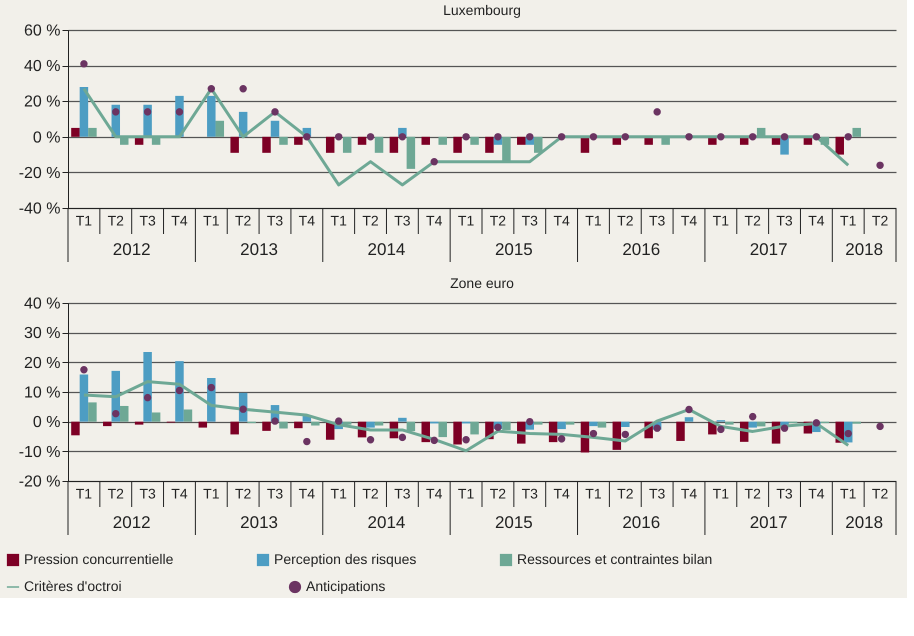  Describe the element at coordinates (42, 102) in the screenshot. I see `y-tick-label: 20 %` at that location.